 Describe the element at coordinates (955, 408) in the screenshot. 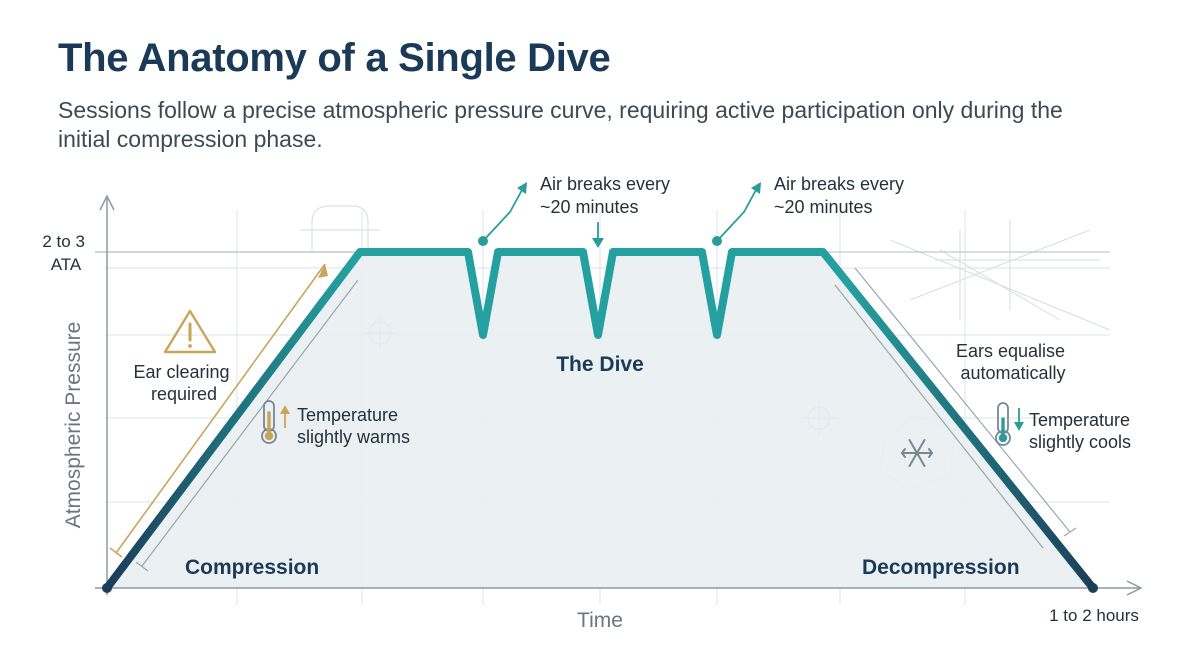

I see `decompression-guide` at that location.